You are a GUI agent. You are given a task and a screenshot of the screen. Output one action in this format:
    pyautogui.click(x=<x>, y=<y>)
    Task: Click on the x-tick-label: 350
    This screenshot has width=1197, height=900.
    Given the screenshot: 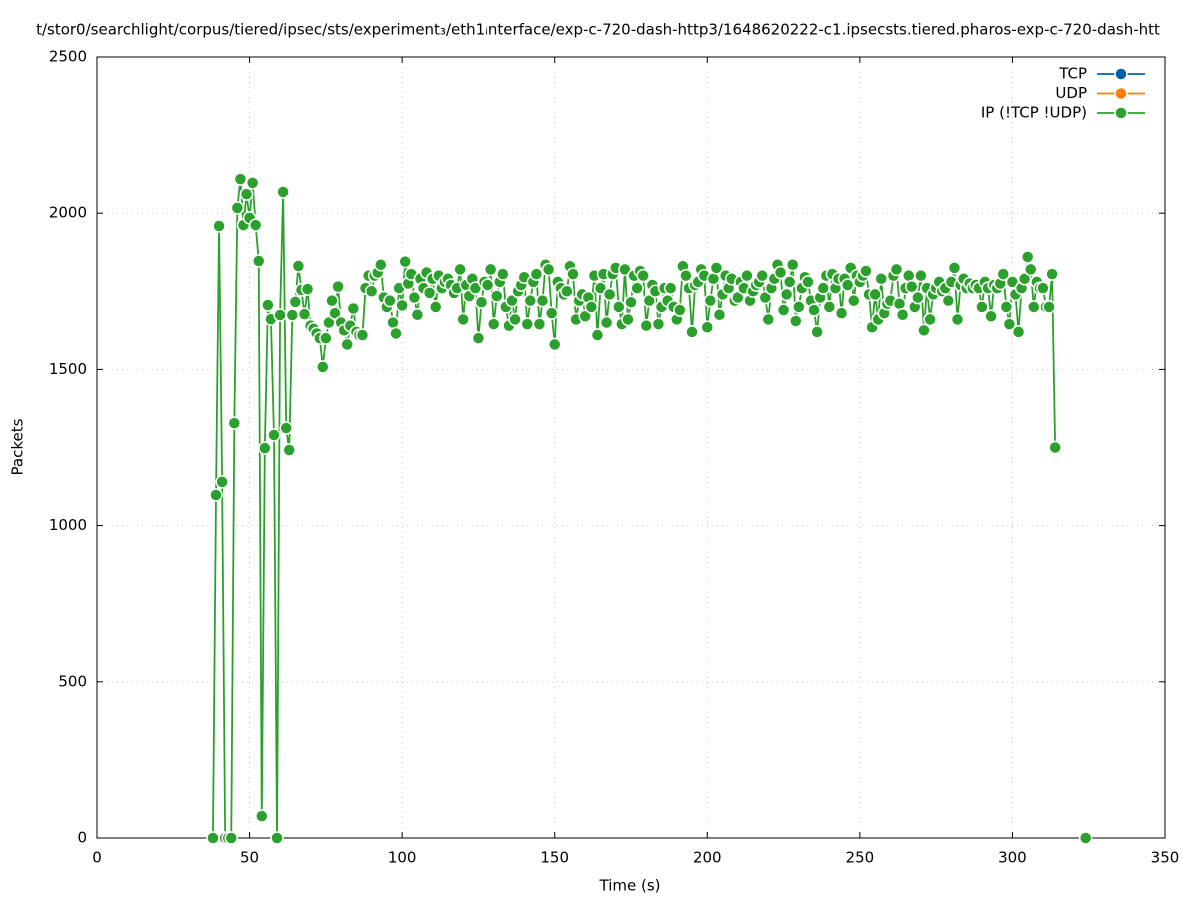 What is the action you would take?
    pyautogui.click(x=1165, y=858)
    